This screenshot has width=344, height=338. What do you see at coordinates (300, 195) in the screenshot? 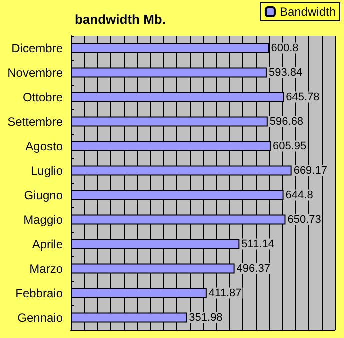
I see `data-label: 644.8` at bounding box center [300, 195].